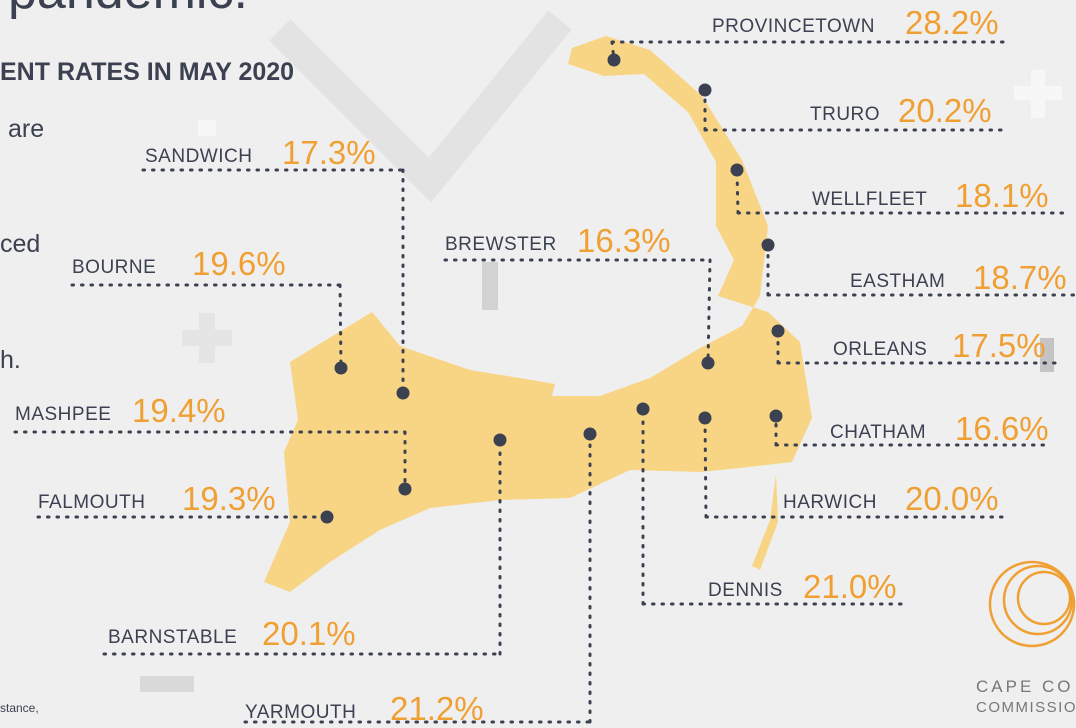 This screenshot has width=1076, height=728. Describe the element at coordinates (1020, 277) in the screenshot. I see `town-rate: 18.7%` at that location.